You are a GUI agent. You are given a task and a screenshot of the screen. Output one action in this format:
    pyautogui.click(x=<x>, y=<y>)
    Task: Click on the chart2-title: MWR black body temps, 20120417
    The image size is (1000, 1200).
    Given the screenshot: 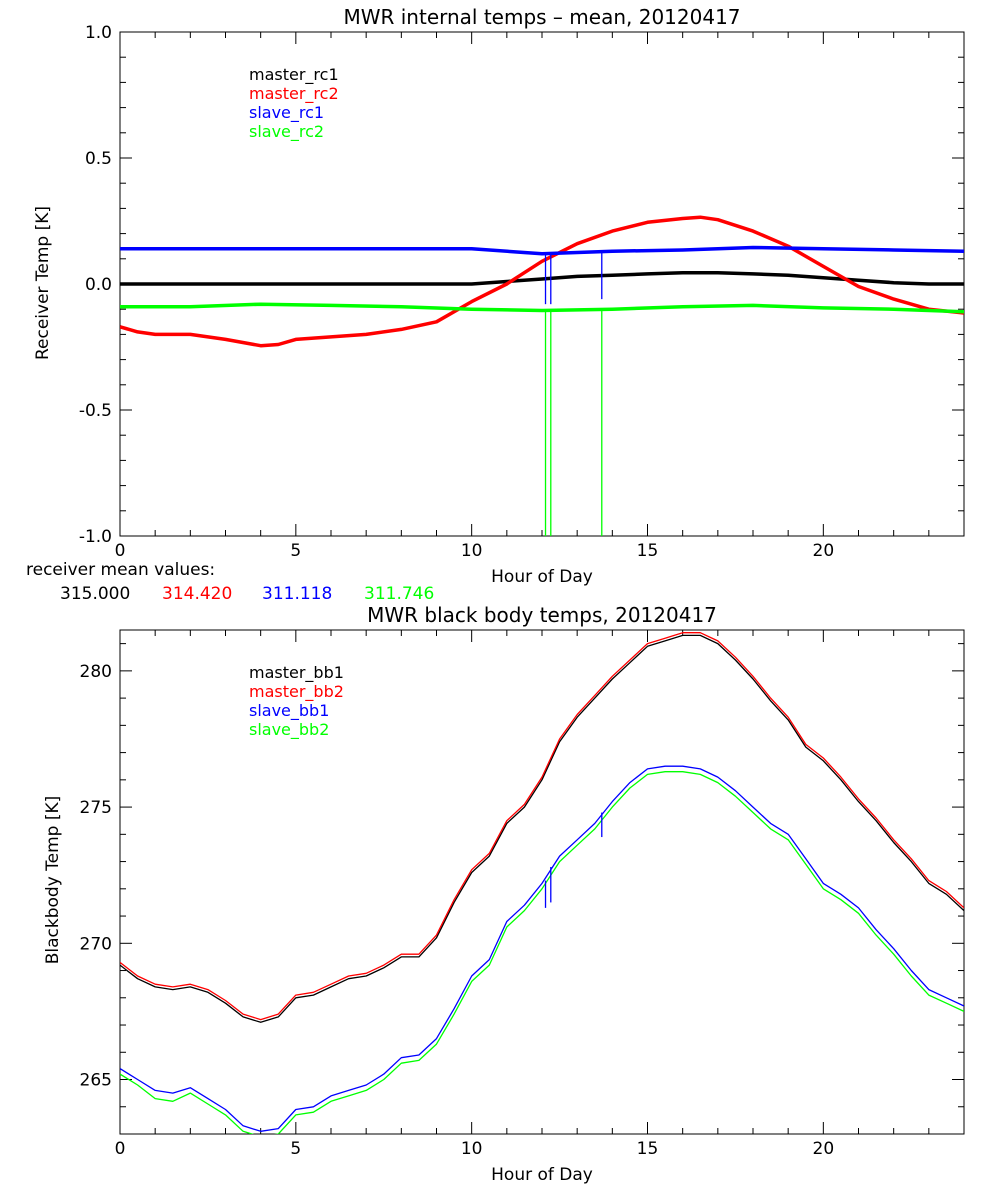 What is the action you would take?
    pyautogui.click(x=542, y=615)
    